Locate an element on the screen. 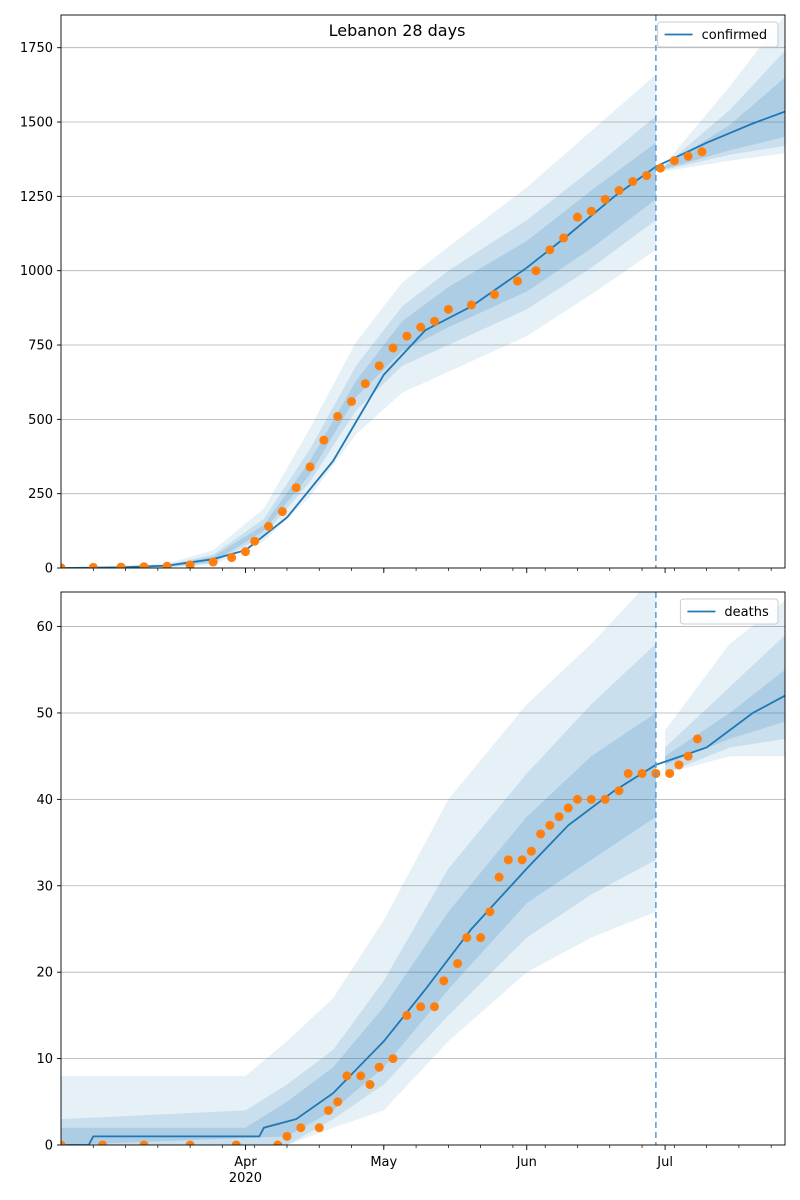  y-tick-label: 1250 is located at coordinates (36, 197).